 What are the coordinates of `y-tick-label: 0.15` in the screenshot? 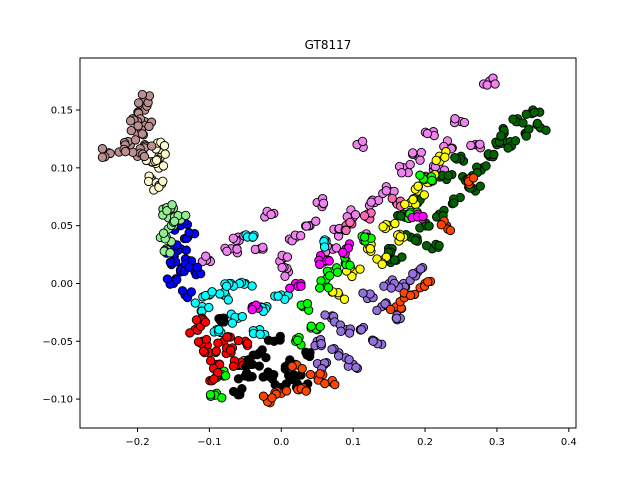 It's located at (62, 111).